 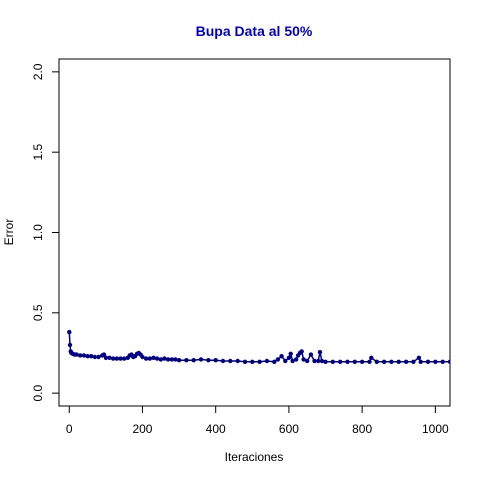 What do you see at coordinates (435, 429) in the screenshot?
I see `x-tick-label: 1000` at bounding box center [435, 429].